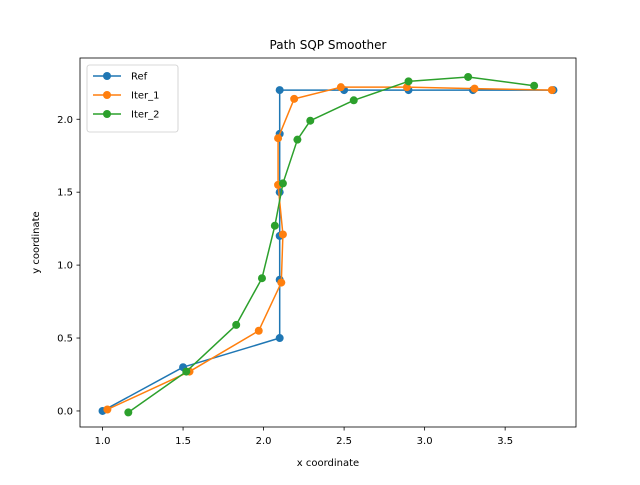 This screenshot has height=485, width=640. Describe the element at coordinates (103, 441) in the screenshot. I see `x-tick-label: 1.0` at that location.